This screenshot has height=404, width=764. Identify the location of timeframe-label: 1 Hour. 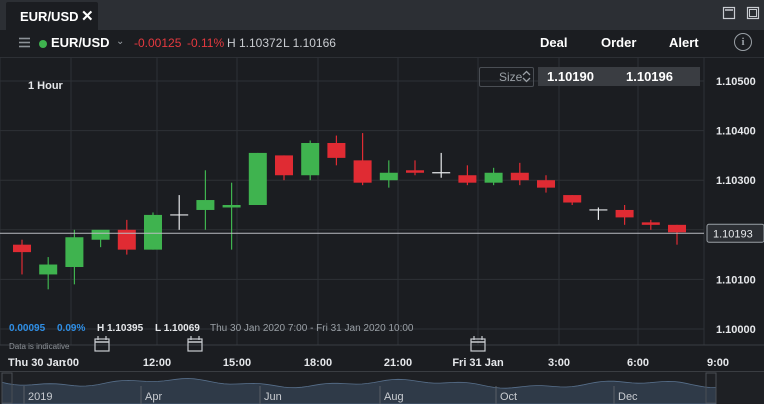
(45, 86).